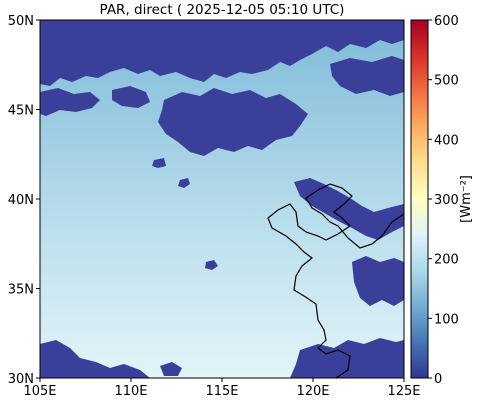 Image resolution: width=480 pixels, height=404 pixels. I want to click on colorbar-tick-label: 0, so click(438, 379).